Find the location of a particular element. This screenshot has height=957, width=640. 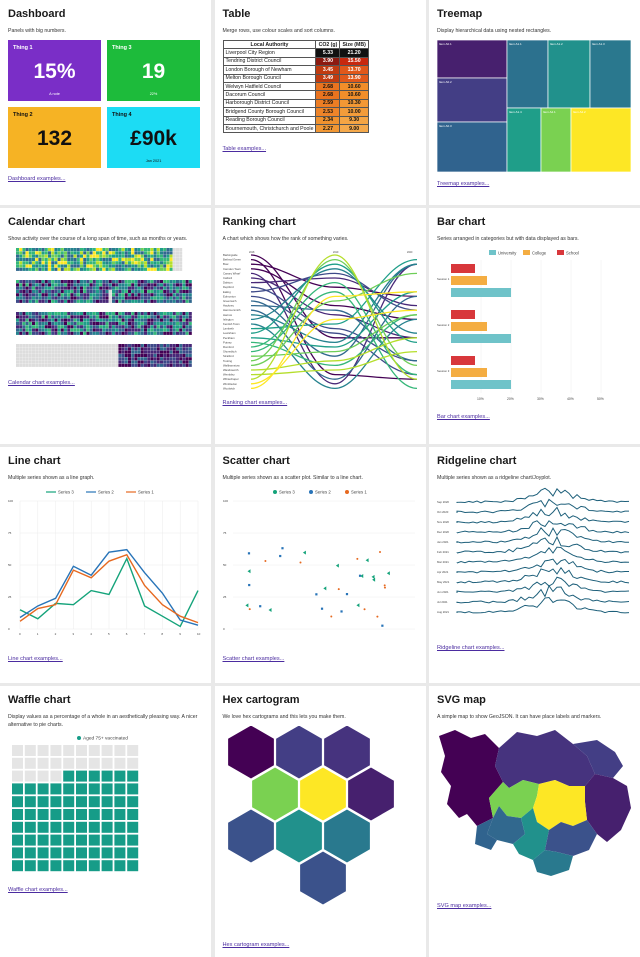

column-header: Local Authority is located at coordinates (269, 44).